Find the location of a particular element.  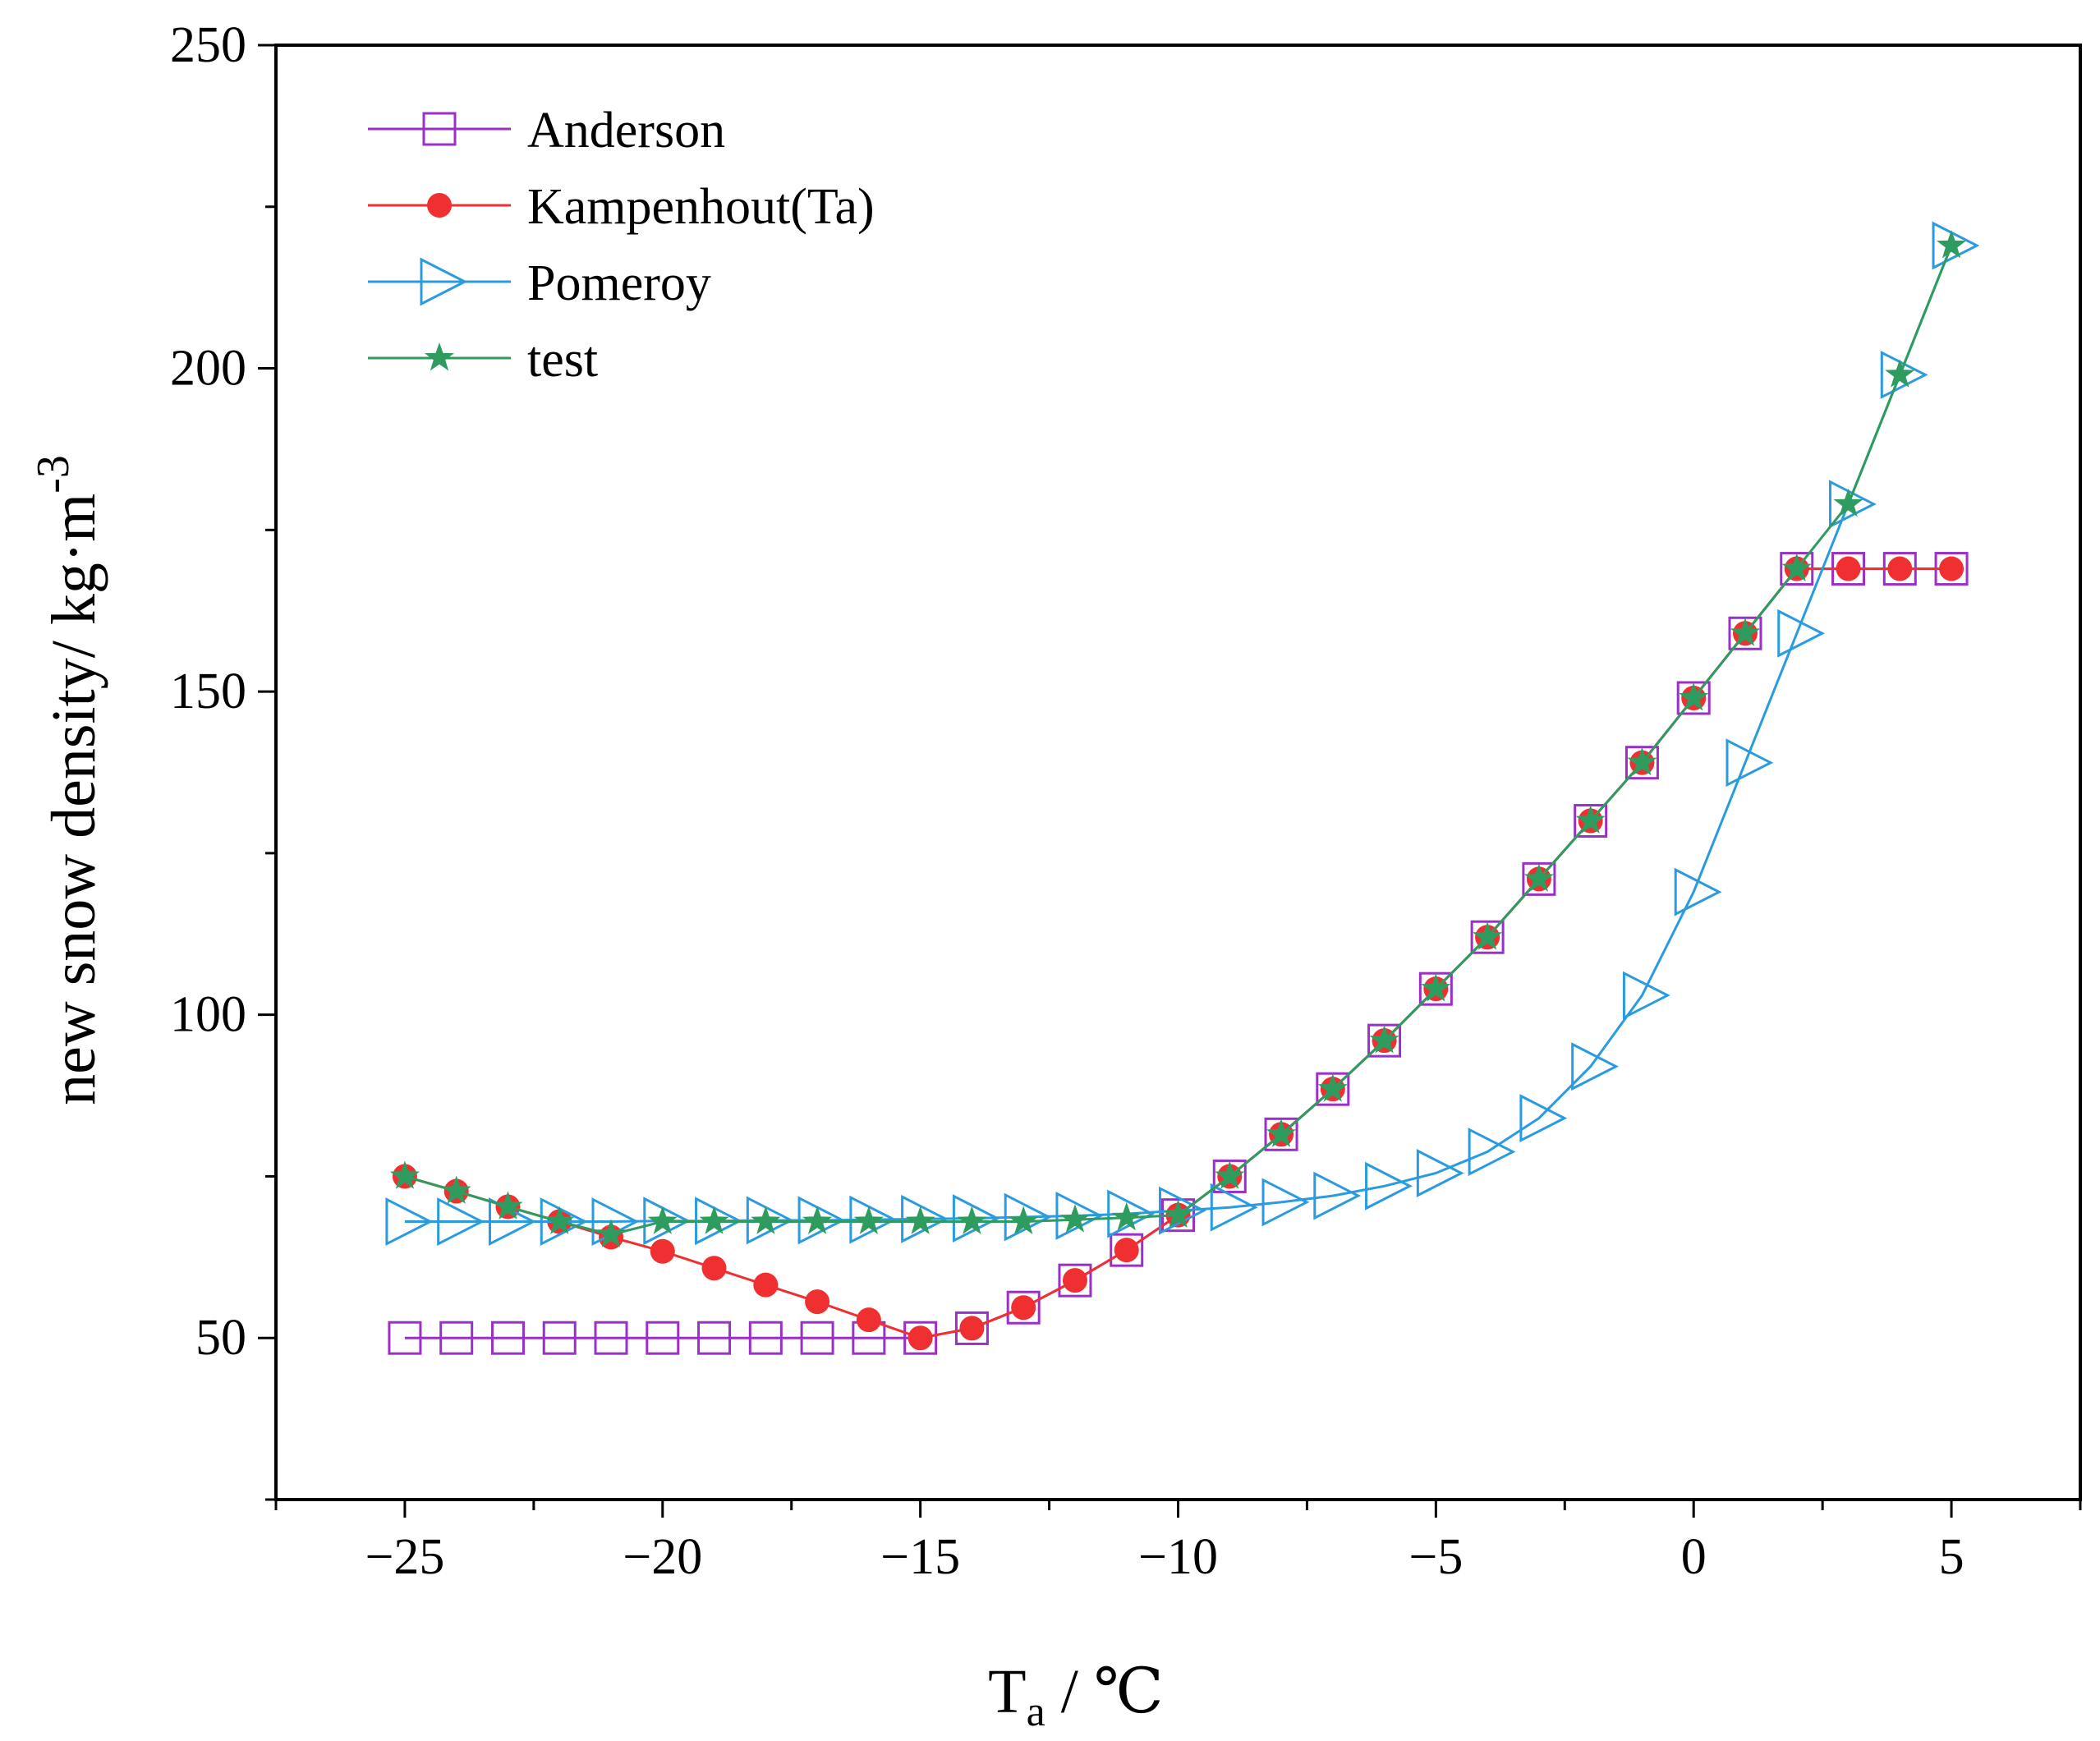

legend-label: test is located at coordinates (562, 360).